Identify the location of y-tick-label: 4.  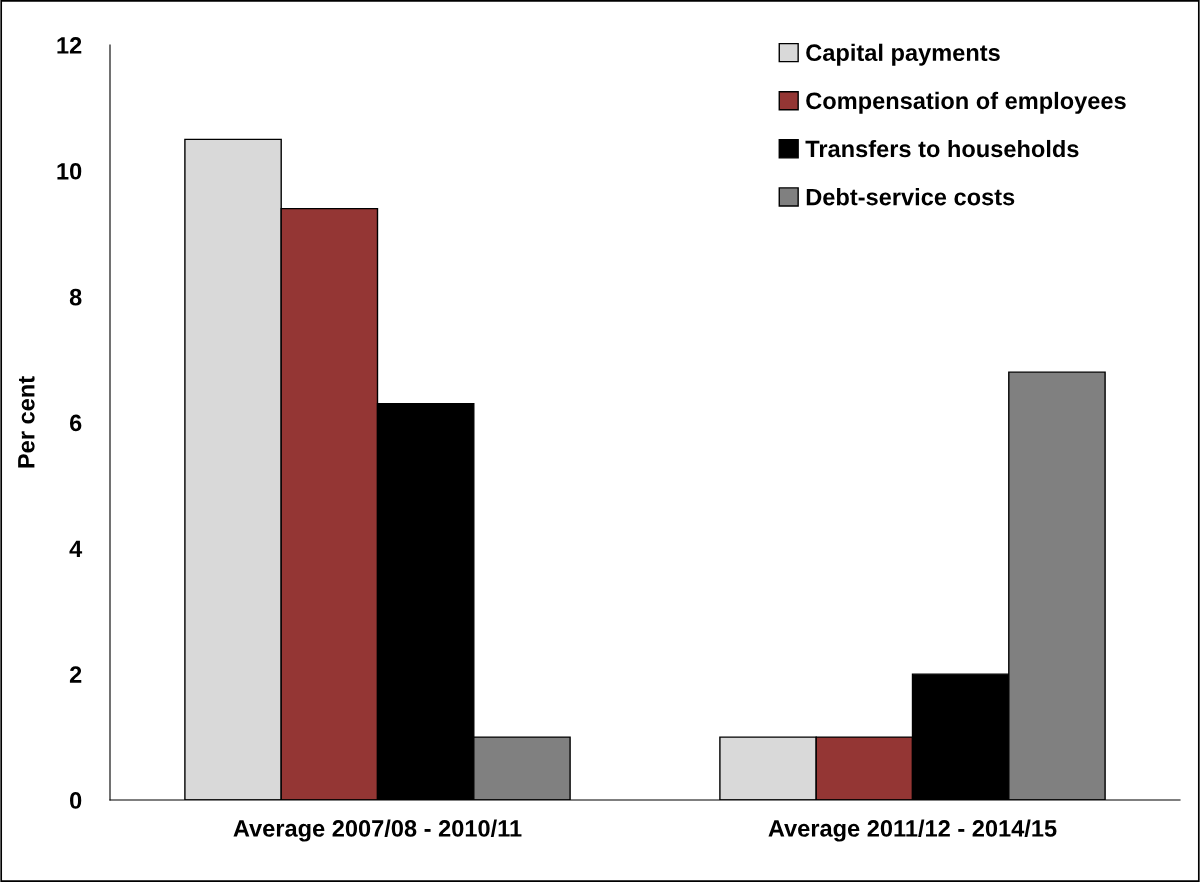
(76, 548).